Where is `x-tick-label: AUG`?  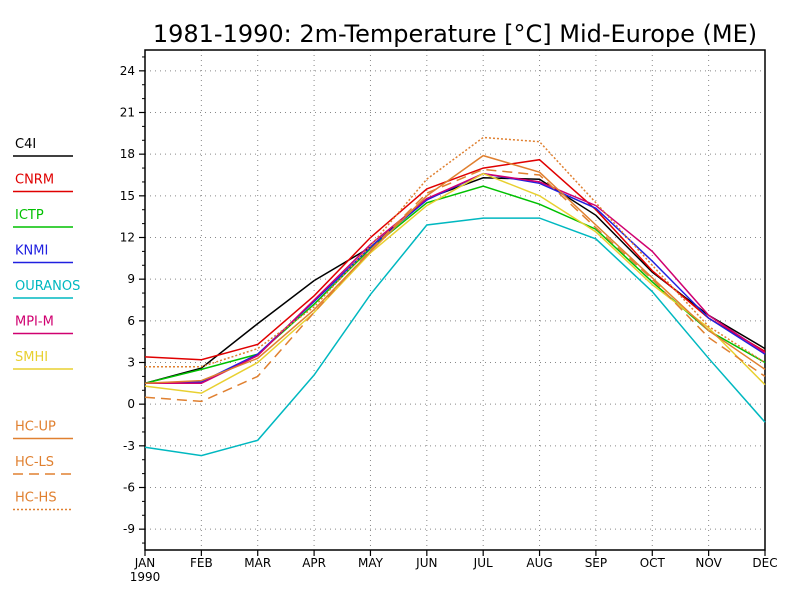 x-tick-label: AUG is located at coordinates (539, 563).